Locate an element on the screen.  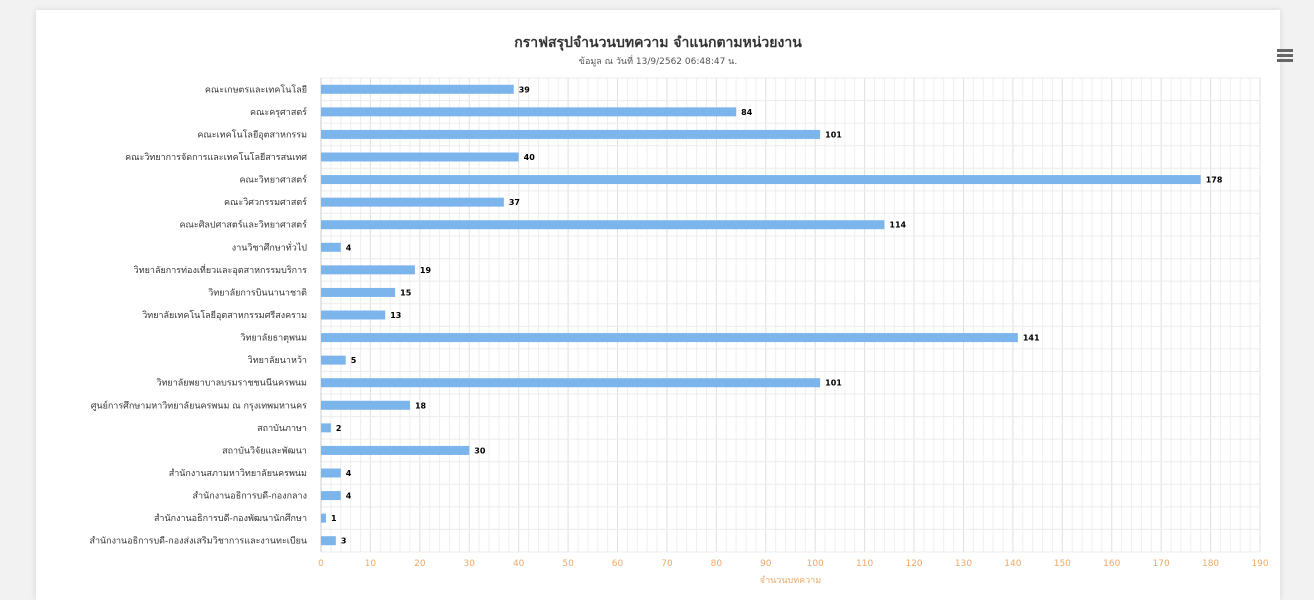
chart-title: กราฟสรุปจำนวนบทความ จำแนกตามหน่วยงาน is located at coordinates (658, 43).